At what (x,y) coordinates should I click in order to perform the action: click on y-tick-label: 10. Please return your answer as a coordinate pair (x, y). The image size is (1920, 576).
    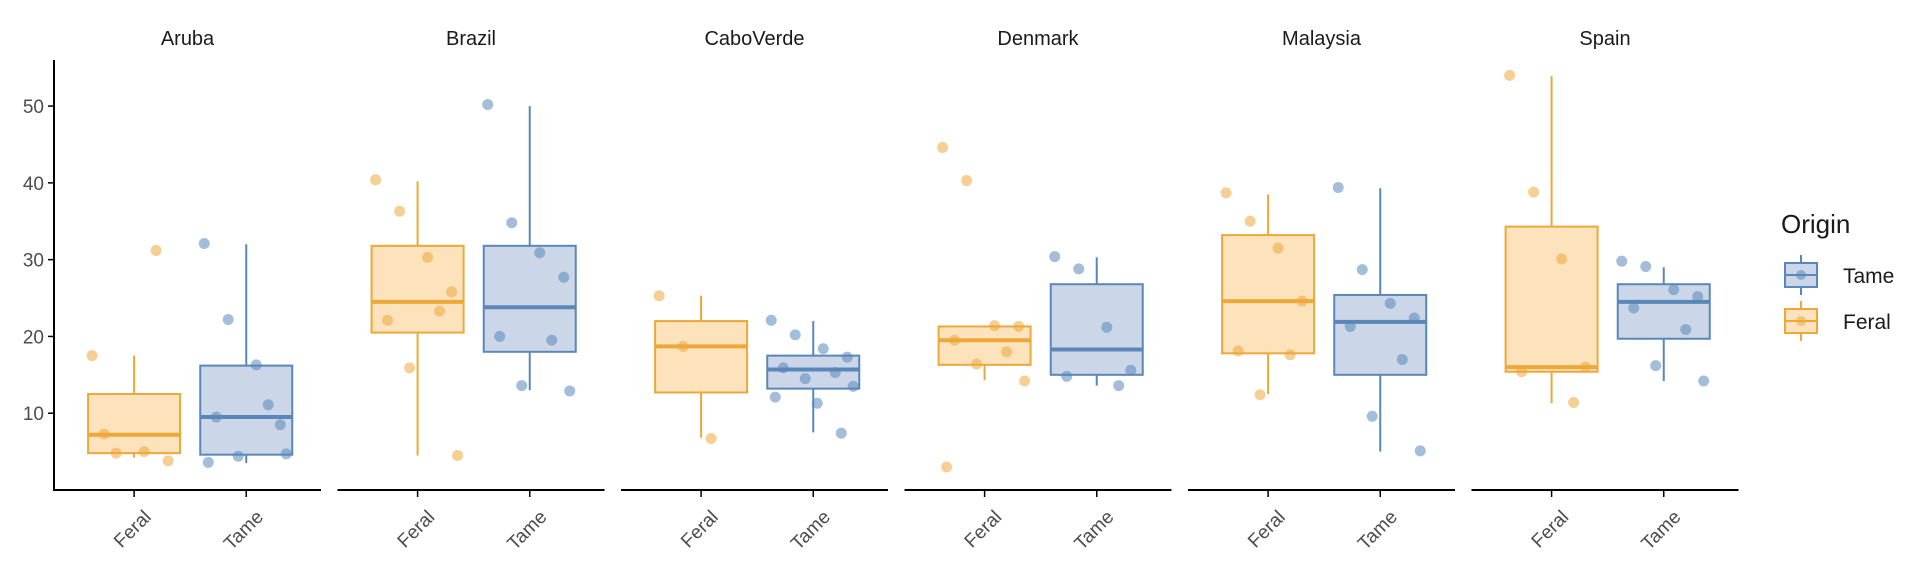
    Looking at the image, I should click on (33, 414).